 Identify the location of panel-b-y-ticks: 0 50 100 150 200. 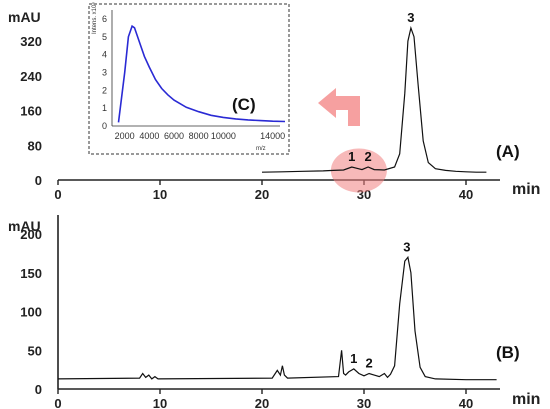
(31, 312).